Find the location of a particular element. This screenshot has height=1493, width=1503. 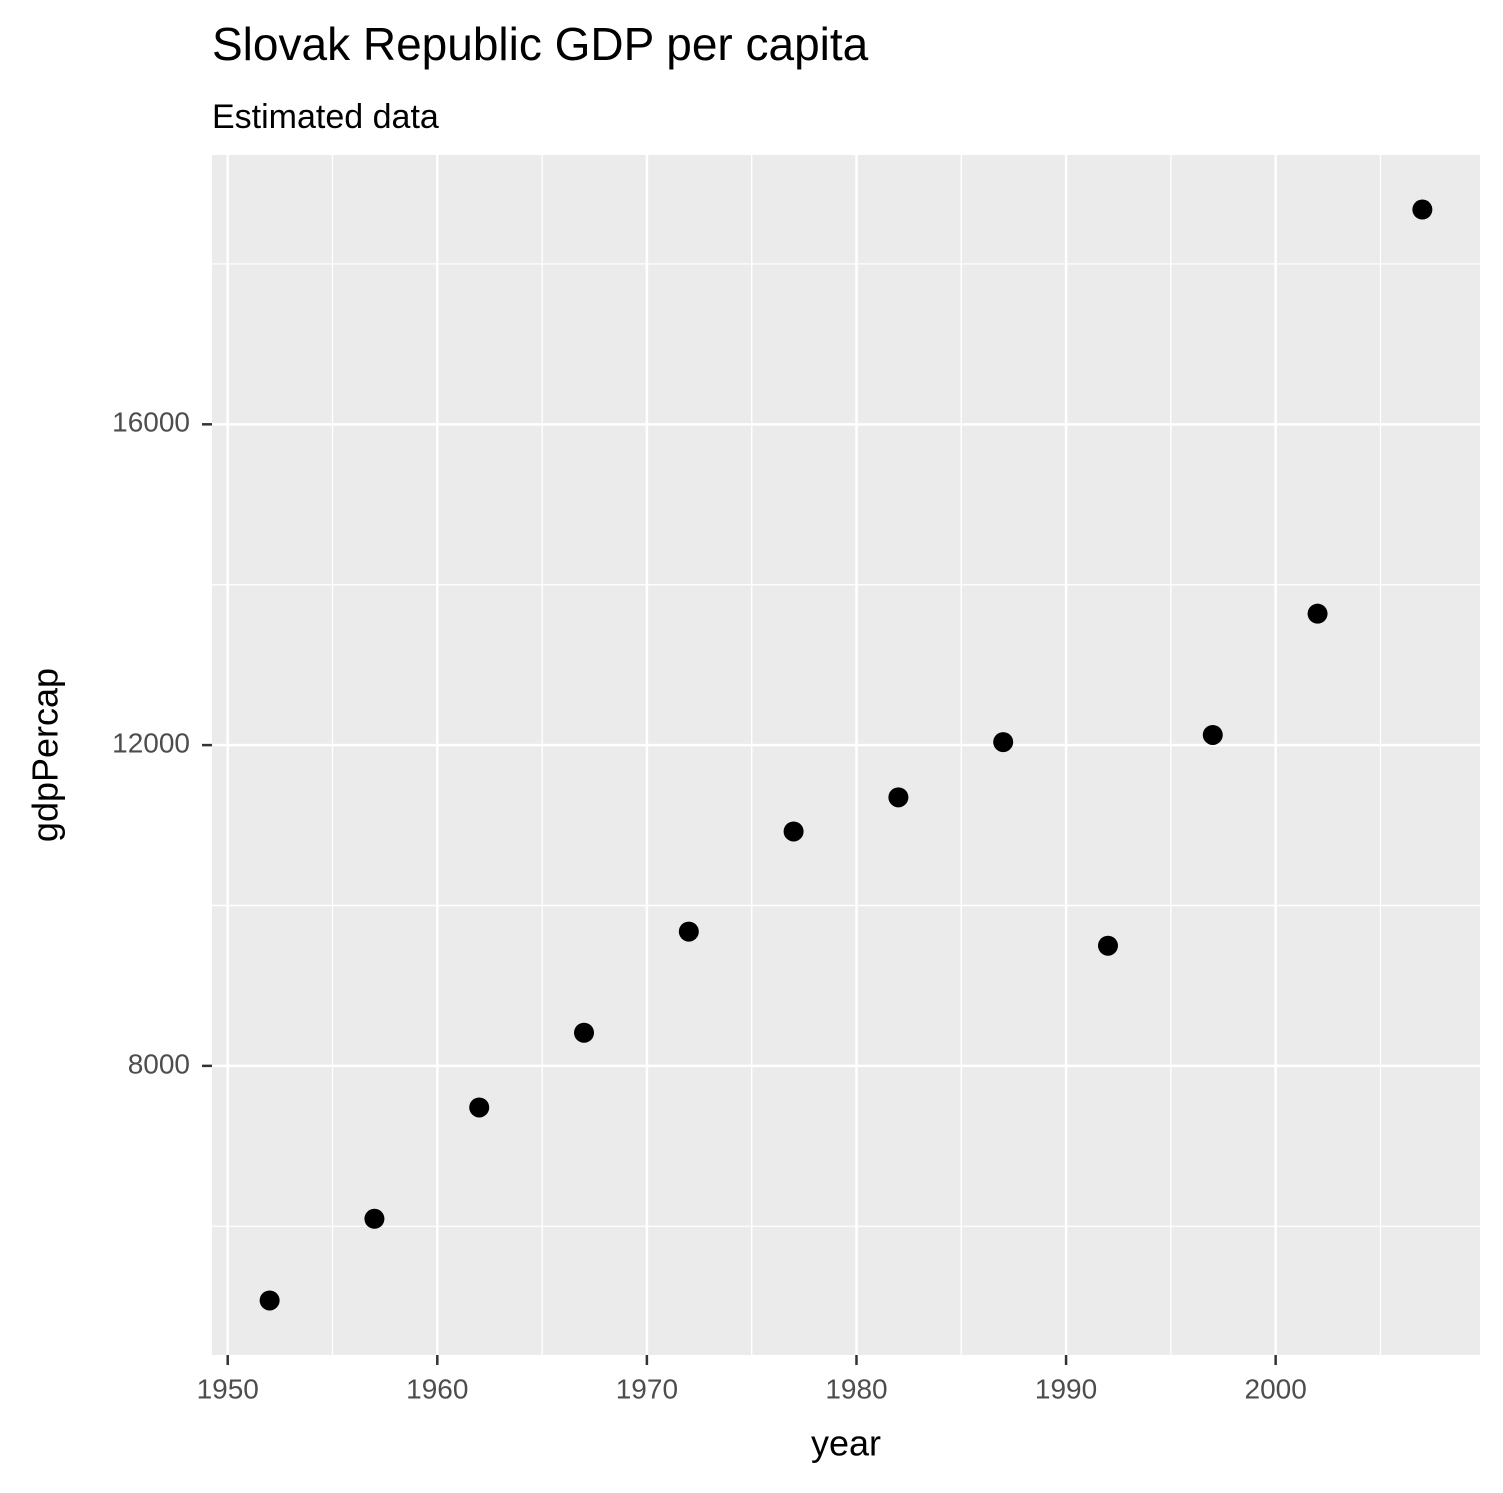

y-tick-label: 8000 is located at coordinates (159, 1063).